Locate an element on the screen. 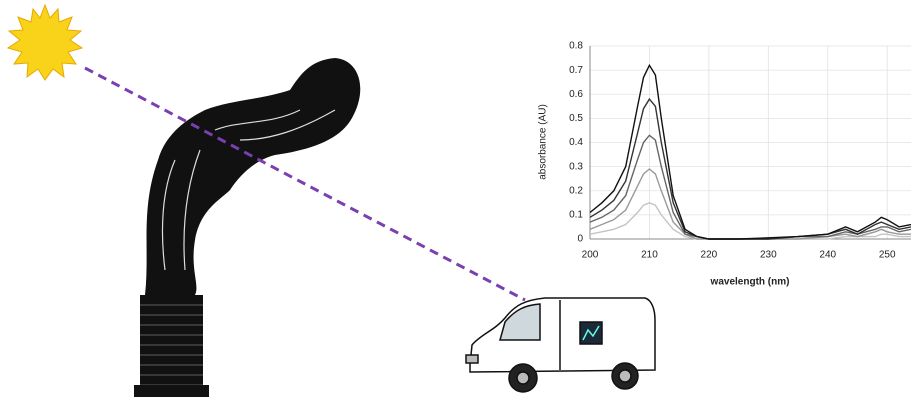 Image resolution: width=911 pixels, height=400 pixels. van is located at coordinates (560, 345).